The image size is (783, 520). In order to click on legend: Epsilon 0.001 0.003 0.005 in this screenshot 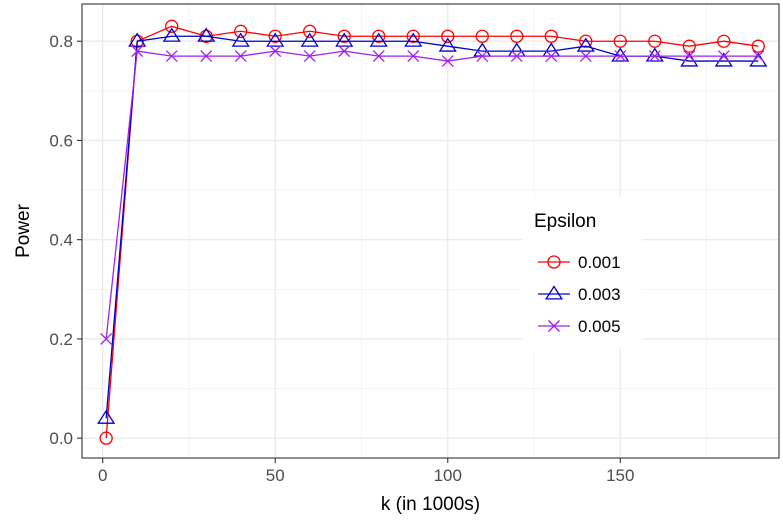, I will do `click(582, 273)`.